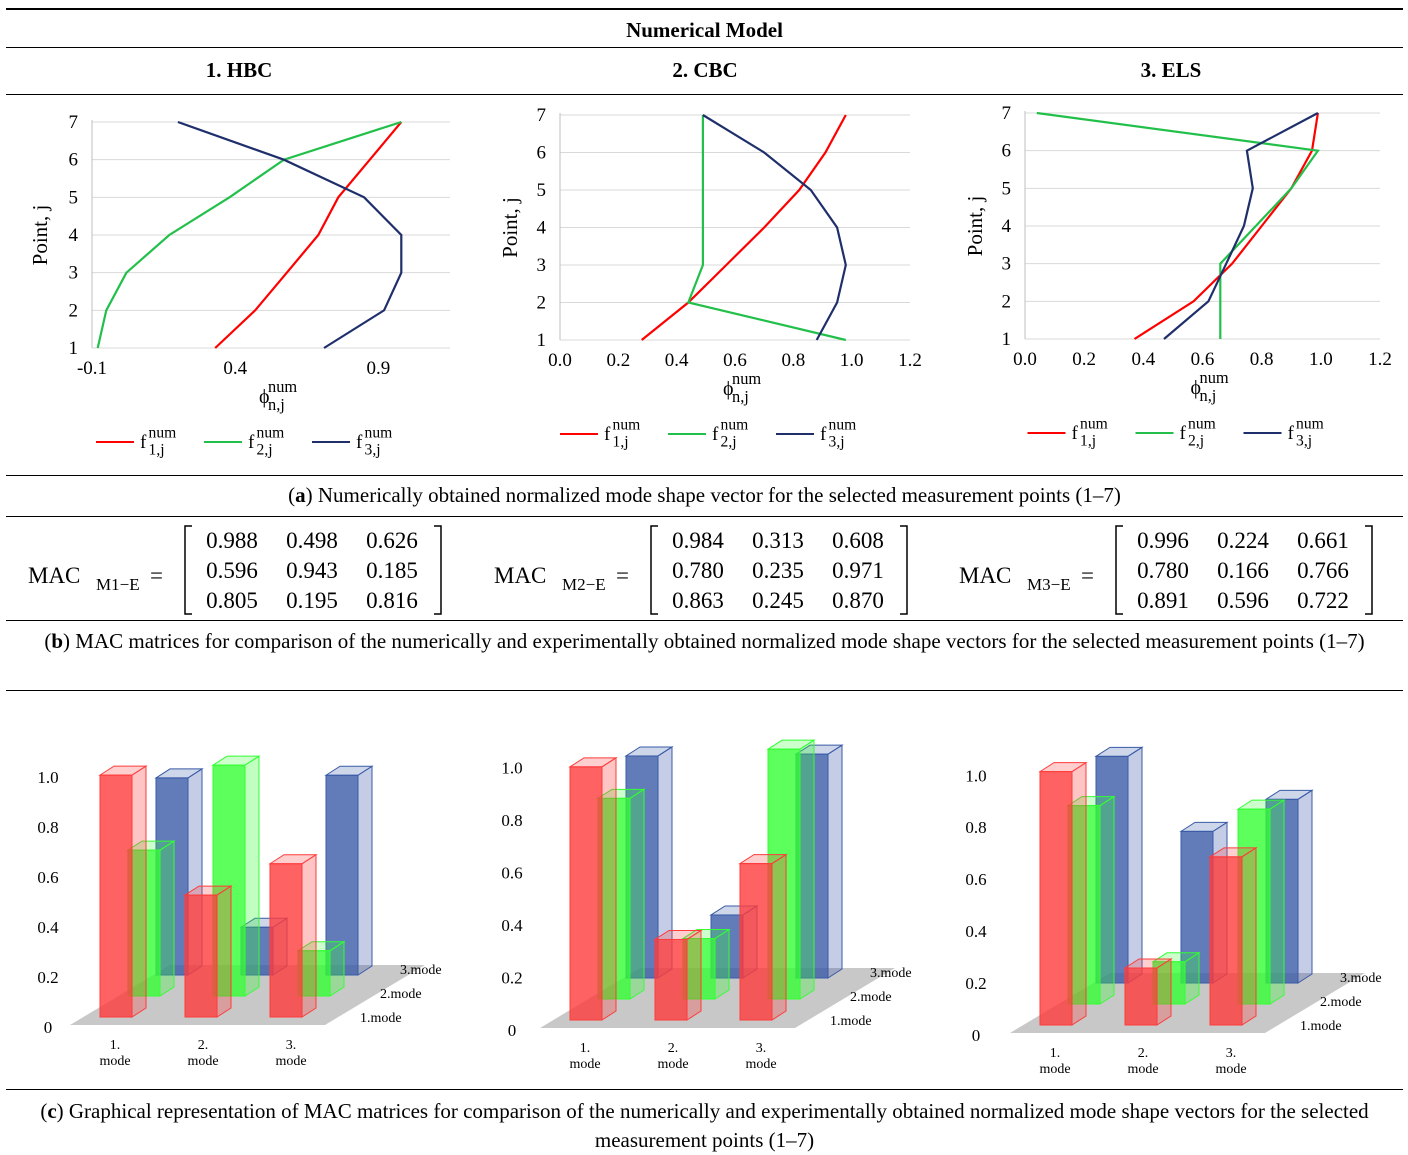 The image size is (1408, 1155). Describe the element at coordinates (47, 877) in the screenshot. I see `y-tick-label: 0.6` at that location.